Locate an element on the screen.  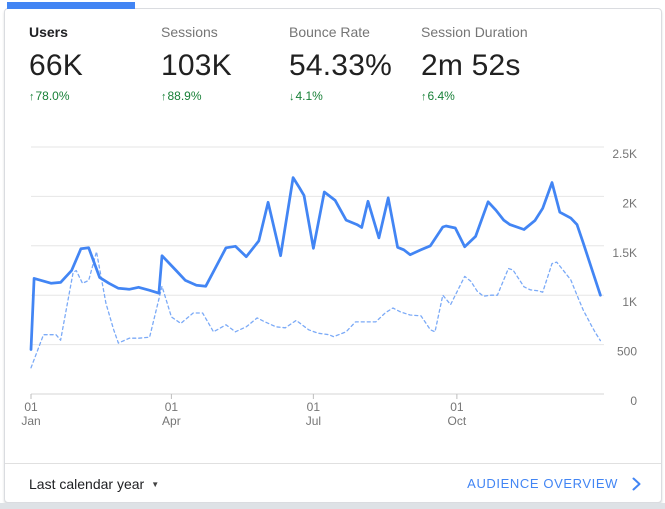
chevron-right-icon is located at coordinates (636, 484).